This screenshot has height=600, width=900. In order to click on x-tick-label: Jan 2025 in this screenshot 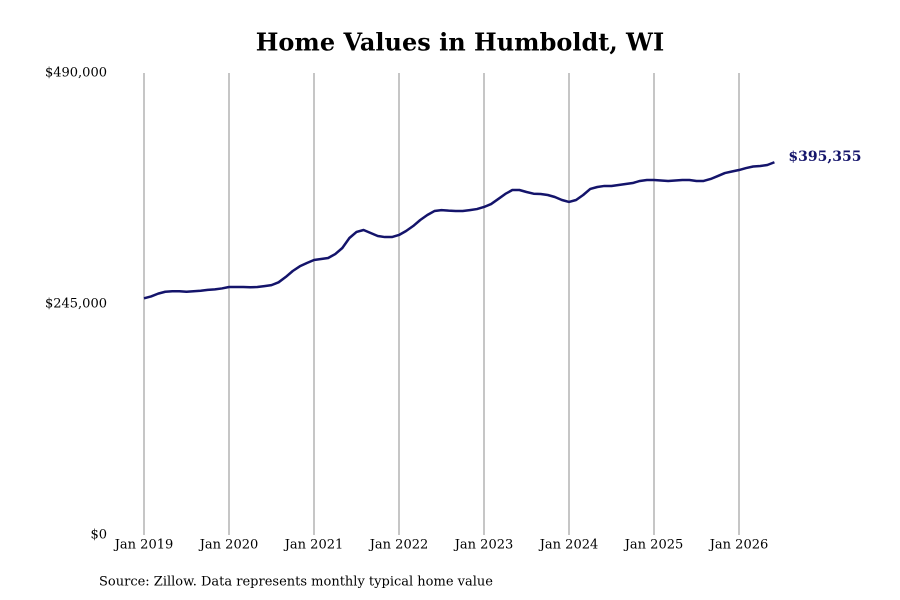, I will do `click(653, 545)`.